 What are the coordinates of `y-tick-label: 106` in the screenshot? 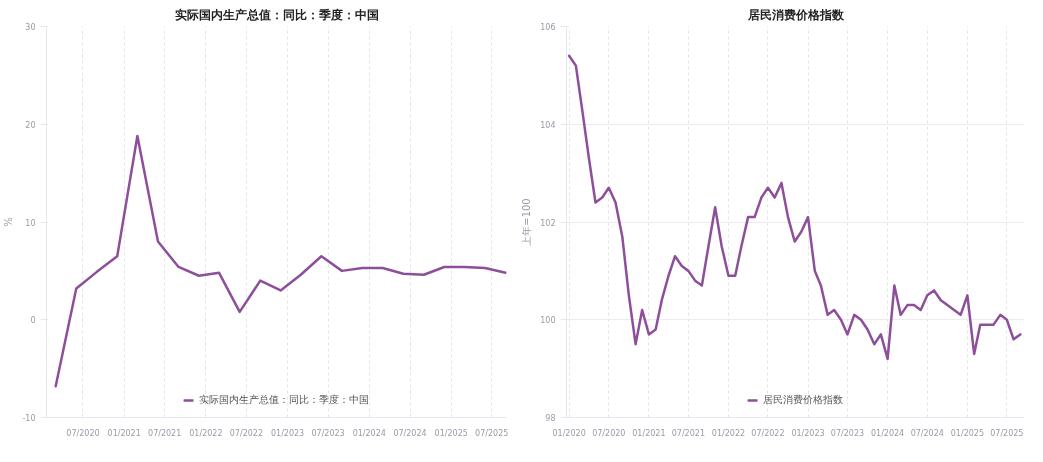 It's located at (548, 27).